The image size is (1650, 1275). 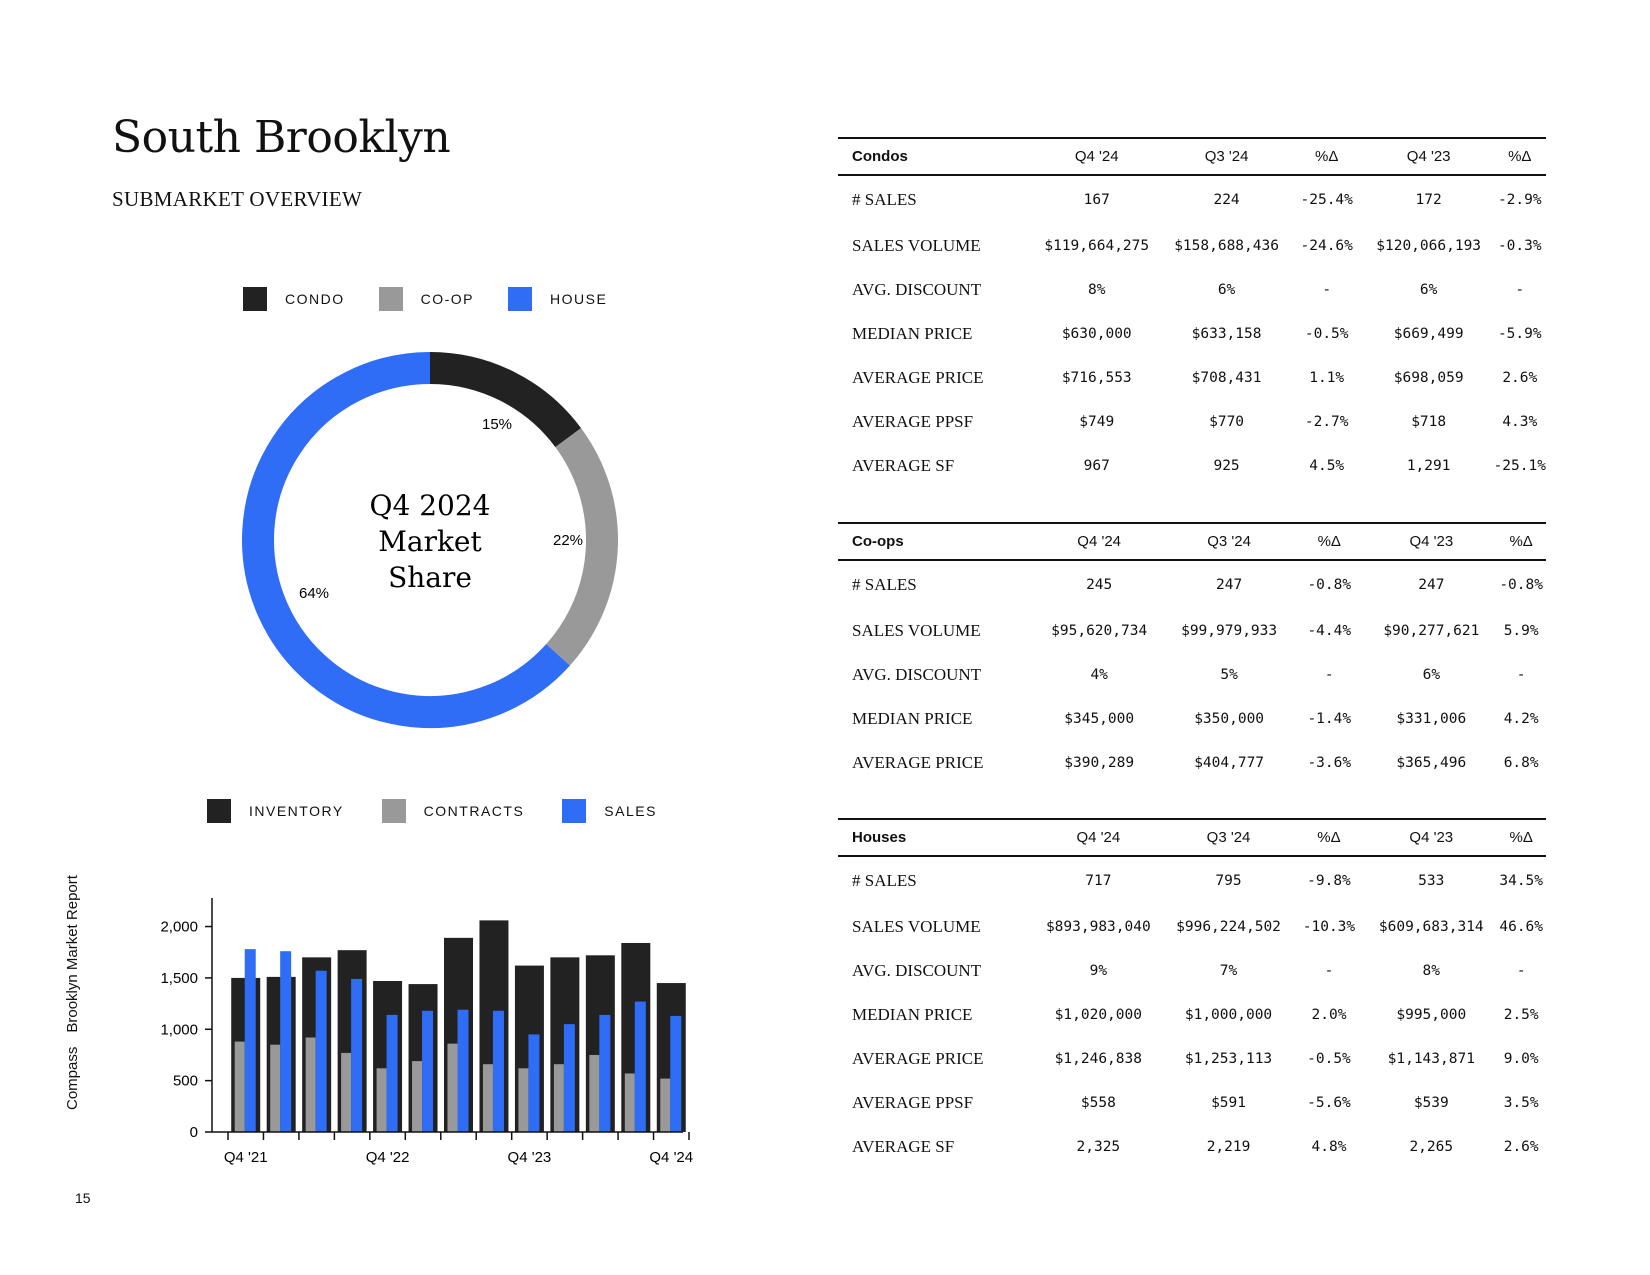 I want to click on legend-label-coop: CO-OP, so click(x=447, y=299).